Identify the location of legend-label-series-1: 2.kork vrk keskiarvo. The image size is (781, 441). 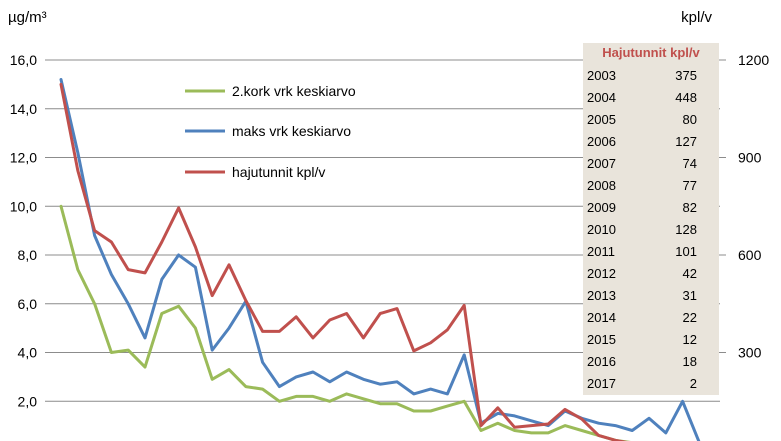
(294, 91).